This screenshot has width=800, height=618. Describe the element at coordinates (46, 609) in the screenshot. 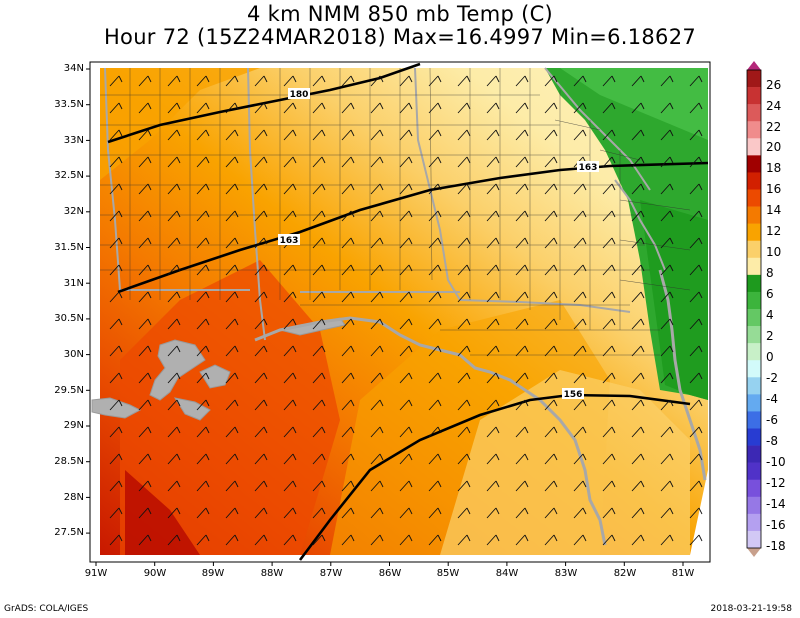

I see `footer-credit: GrADS: COLA/IGES` at that location.